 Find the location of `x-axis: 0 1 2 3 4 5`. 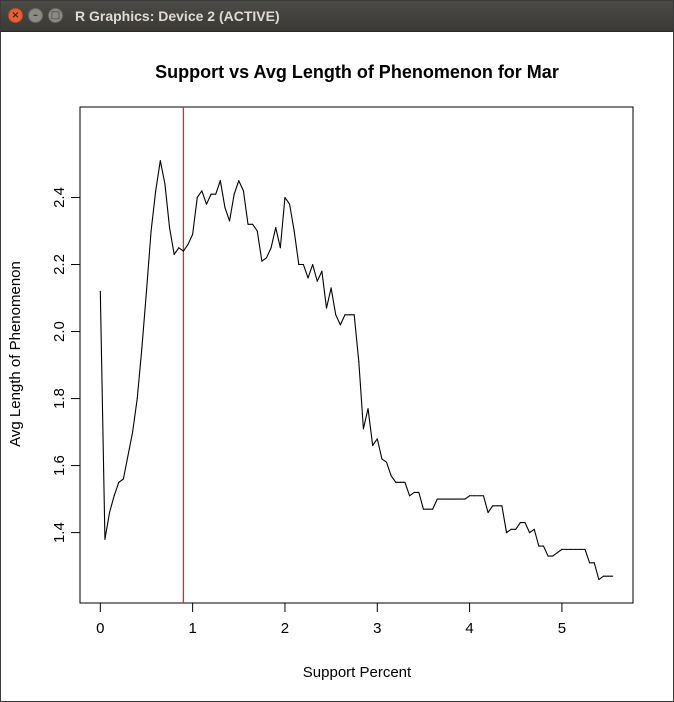

x-axis: 0 1 2 3 4 5 is located at coordinates (331, 619).